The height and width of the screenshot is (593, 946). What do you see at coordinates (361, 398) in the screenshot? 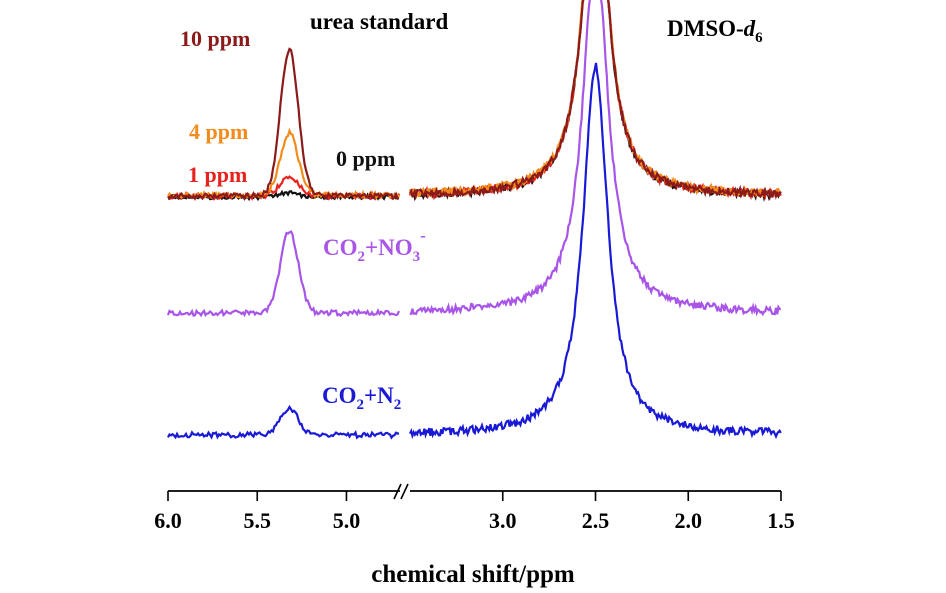
I see `label-co2-n2: CO2+N2` at bounding box center [361, 398].